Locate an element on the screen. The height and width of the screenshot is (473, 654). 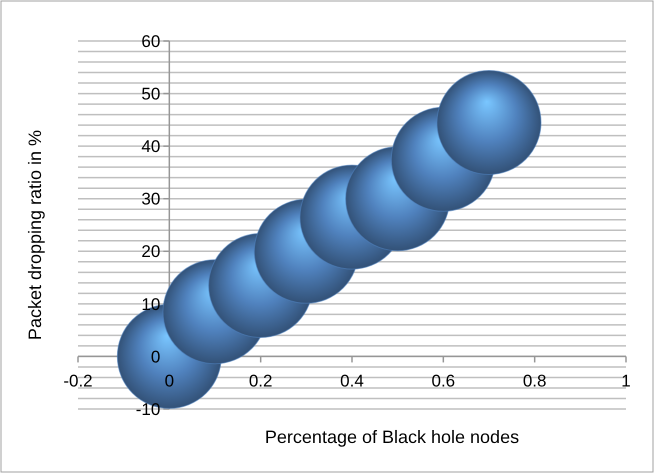
x-axis-title: Percentage of Black hole nodes is located at coordinates (392, 437).